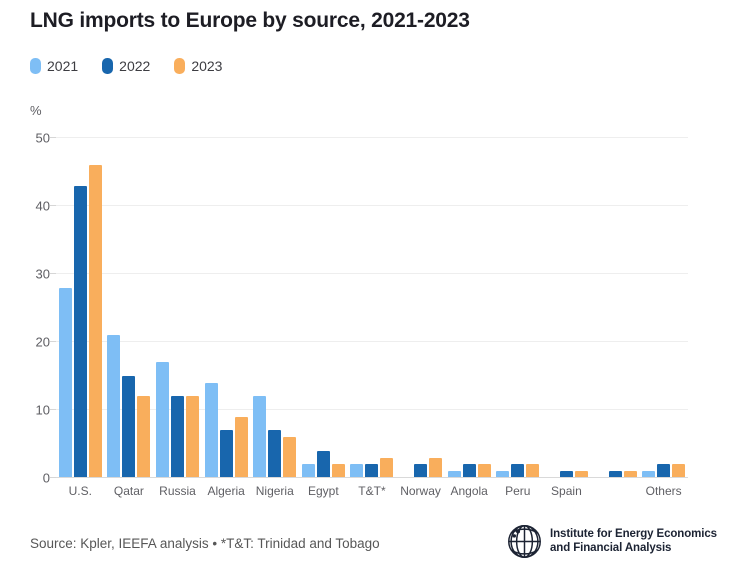 The image size is (729, 575). I want to click on bar-2021-Algeria, so click(211, 430).